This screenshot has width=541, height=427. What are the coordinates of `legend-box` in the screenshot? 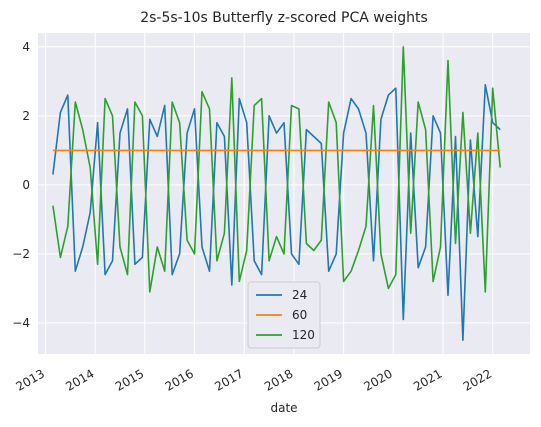 It's located at (284, 315).